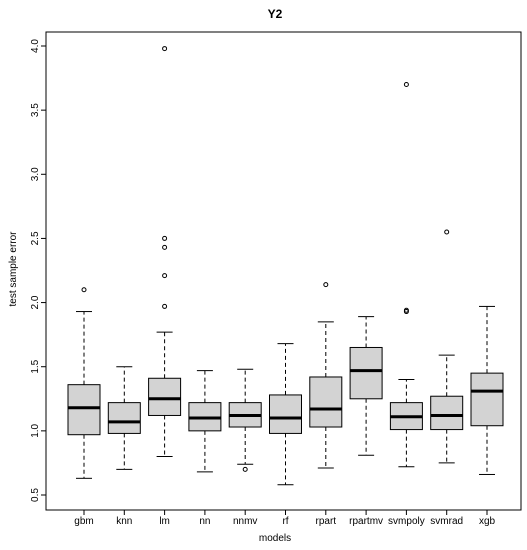 Image resolution: width=527 pixels, height=550 pixels. Describe the element at coordinates (38, 270) in the screenshot. I see `y-axis: 0.5 1.0 1.5 2.0 2.5 3.0 3.5 4.0` at that location.